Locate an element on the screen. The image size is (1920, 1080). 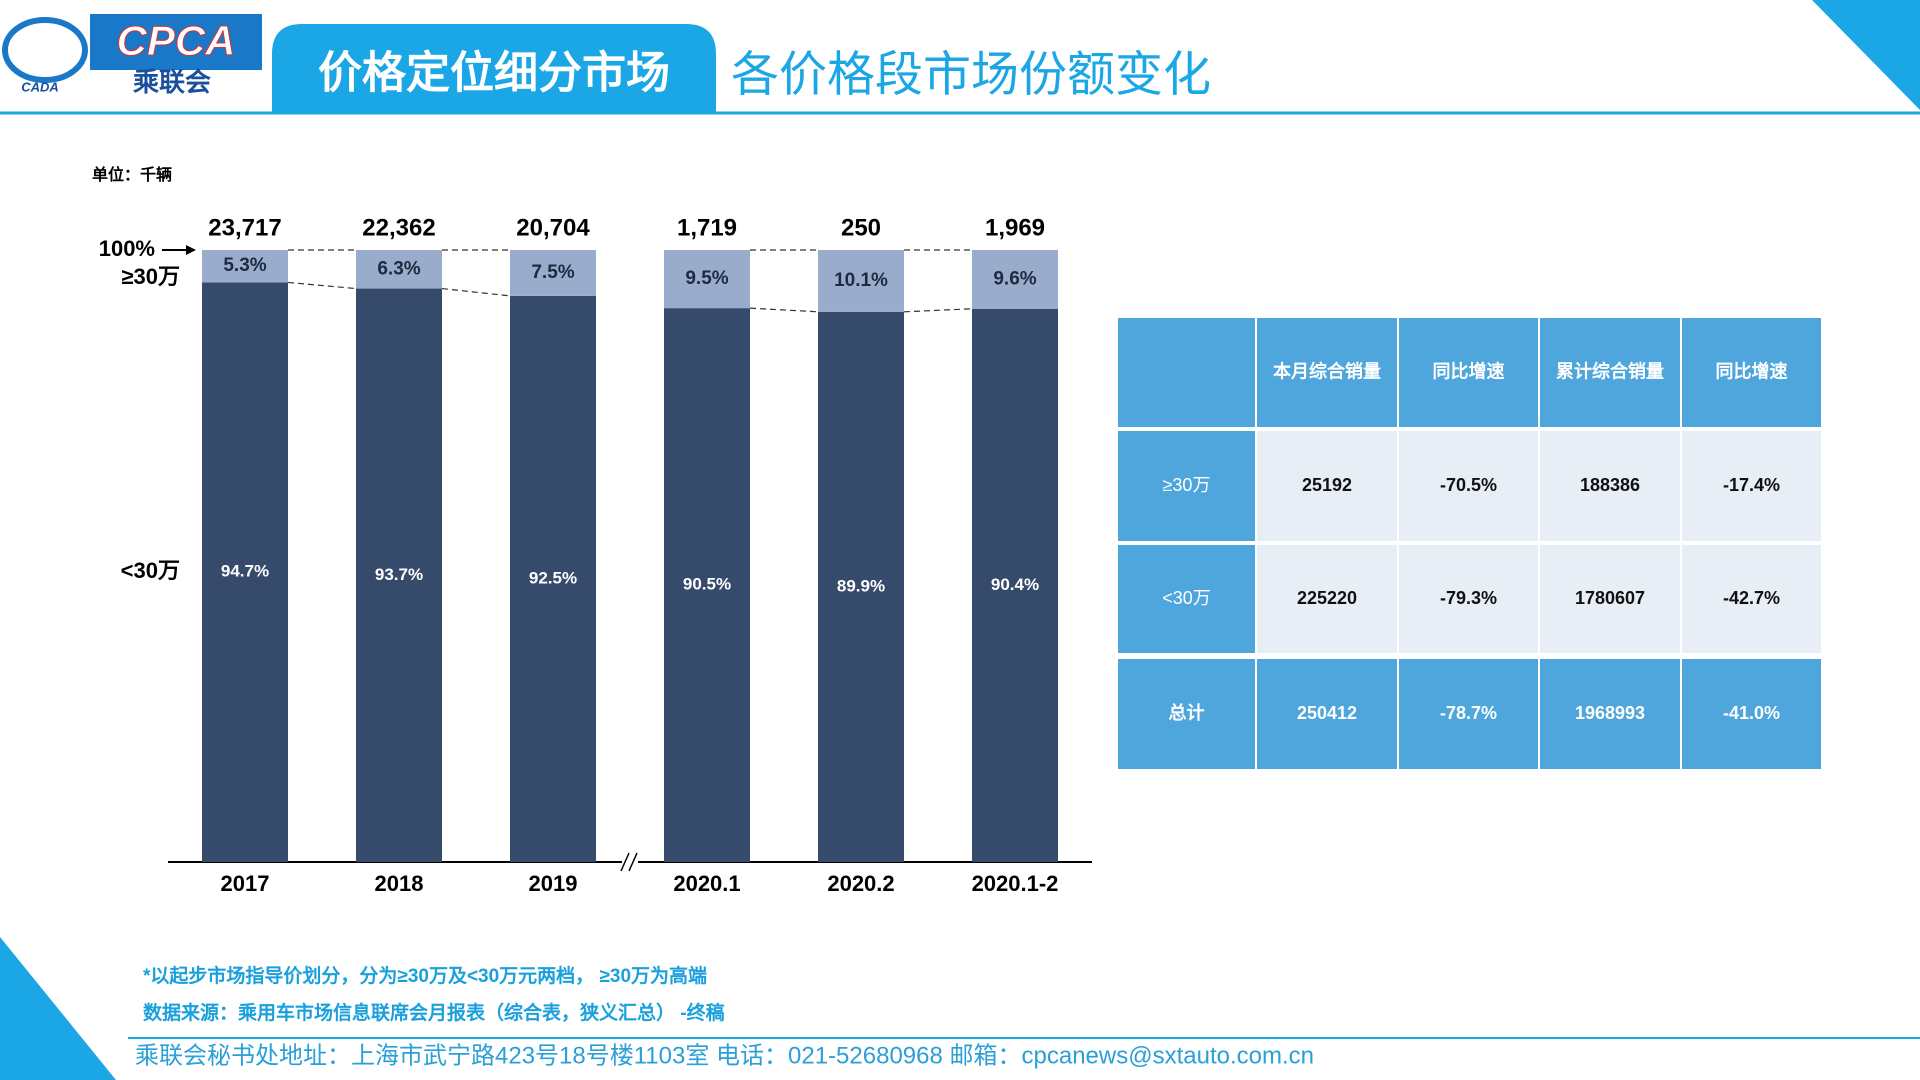
table-text: 1780607 is located at coordinates (1610, 598).